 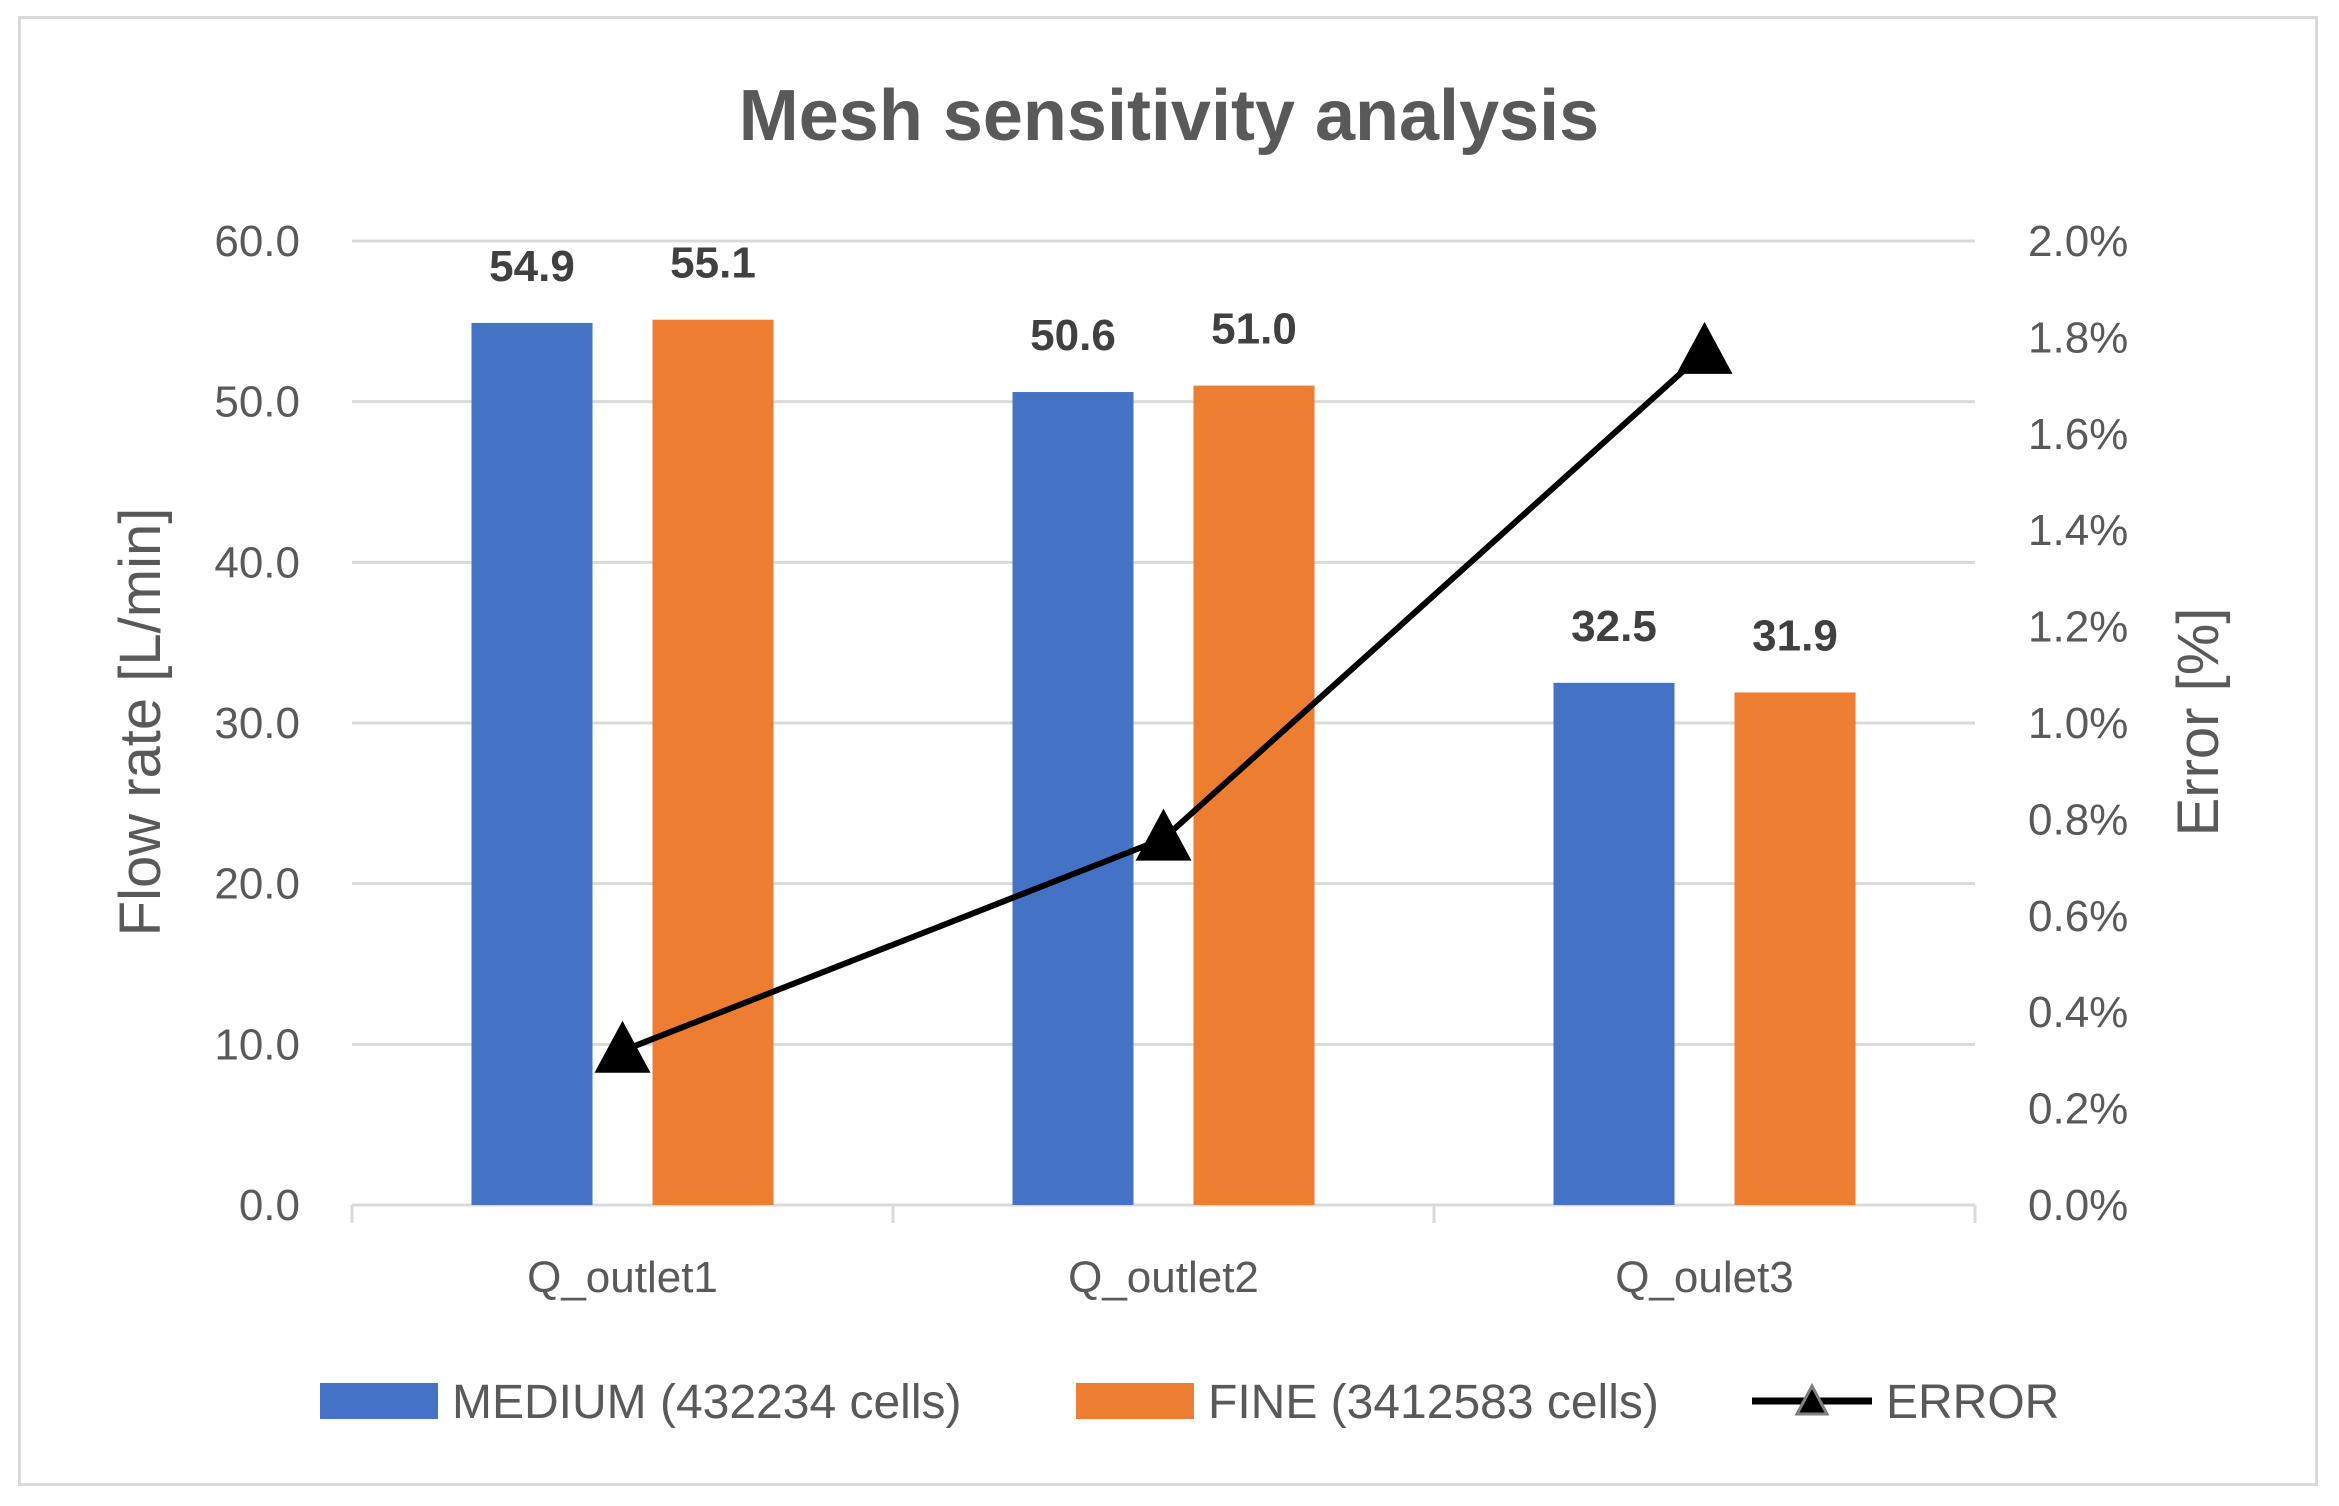 I want to click on y2-axis-title: Error [%], so click(x=2198, y=722).